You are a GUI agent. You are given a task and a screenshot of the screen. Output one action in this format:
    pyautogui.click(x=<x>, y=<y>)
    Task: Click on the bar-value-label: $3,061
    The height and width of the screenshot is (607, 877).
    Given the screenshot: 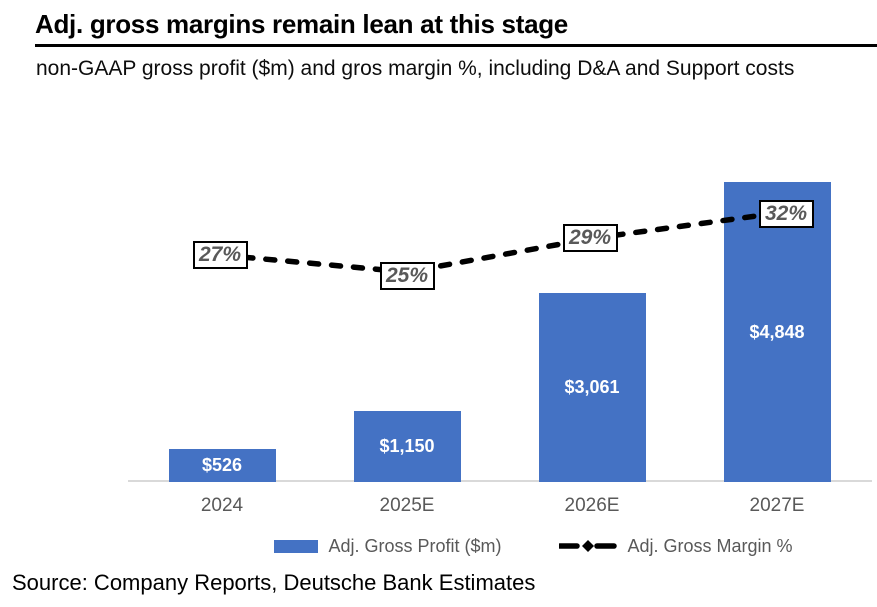 What is the action you would take?
    pyautogui.click(x=592, y=386)
    